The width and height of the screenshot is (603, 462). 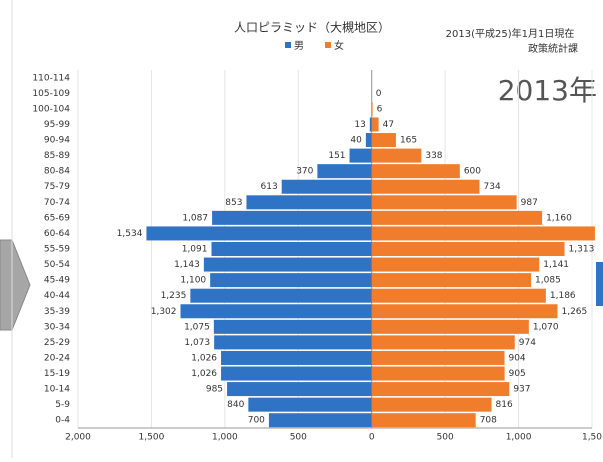 I want to click on value-label: 165, so click(x=408, y=141).